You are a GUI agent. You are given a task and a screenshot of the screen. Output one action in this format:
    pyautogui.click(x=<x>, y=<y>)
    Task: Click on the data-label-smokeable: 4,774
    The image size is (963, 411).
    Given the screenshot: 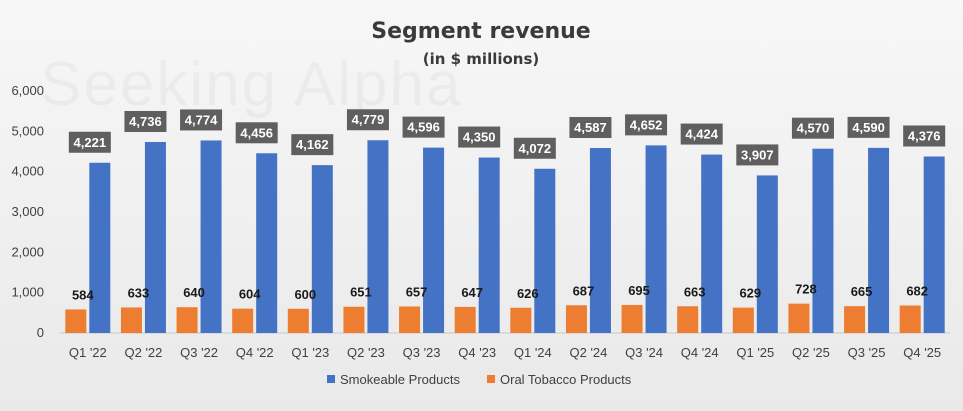 What is the action you would take?
    pyautogui.click(x=201, y=119)
    